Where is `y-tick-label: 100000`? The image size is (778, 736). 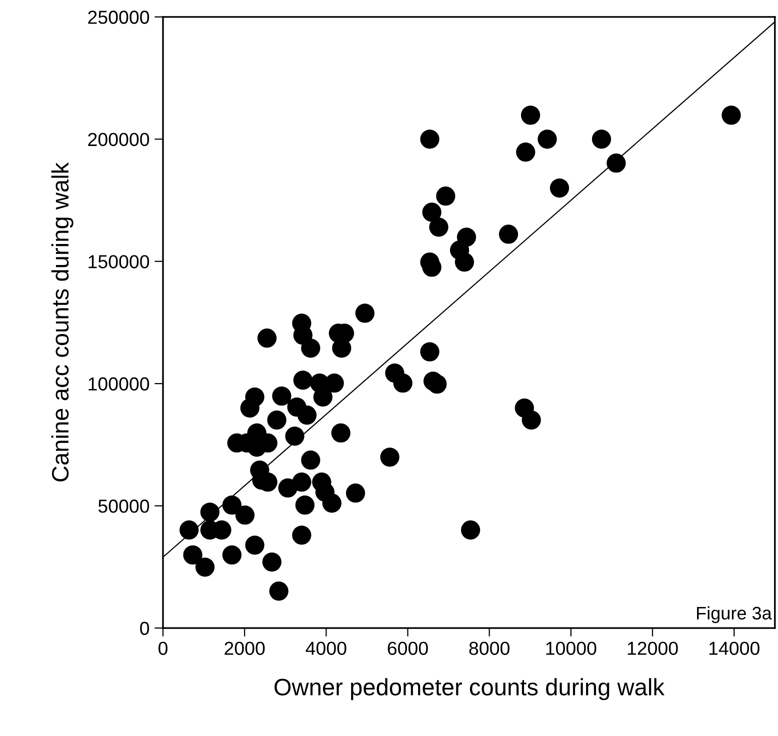 y-tick-label: 100000 is located at coordinates (119, 384).